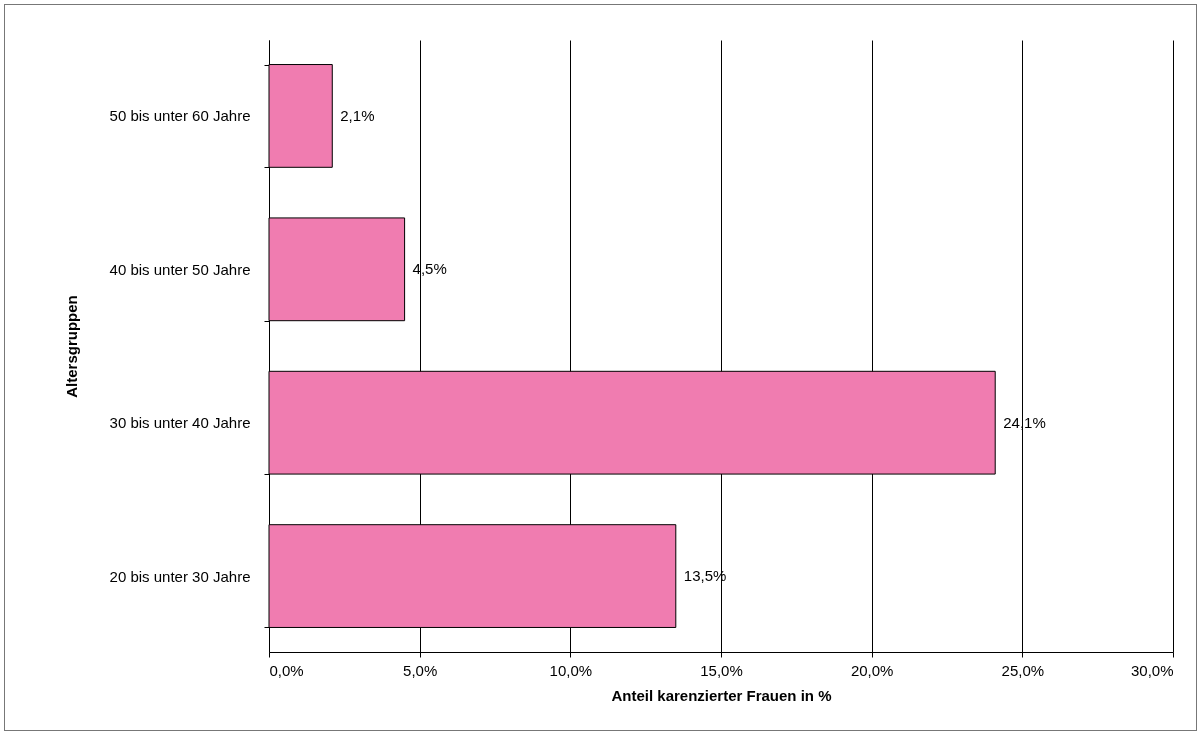 This screenshot has width=1203, height=737. I want to click on x-tick-label: 30,0%, so click(1152, 670).